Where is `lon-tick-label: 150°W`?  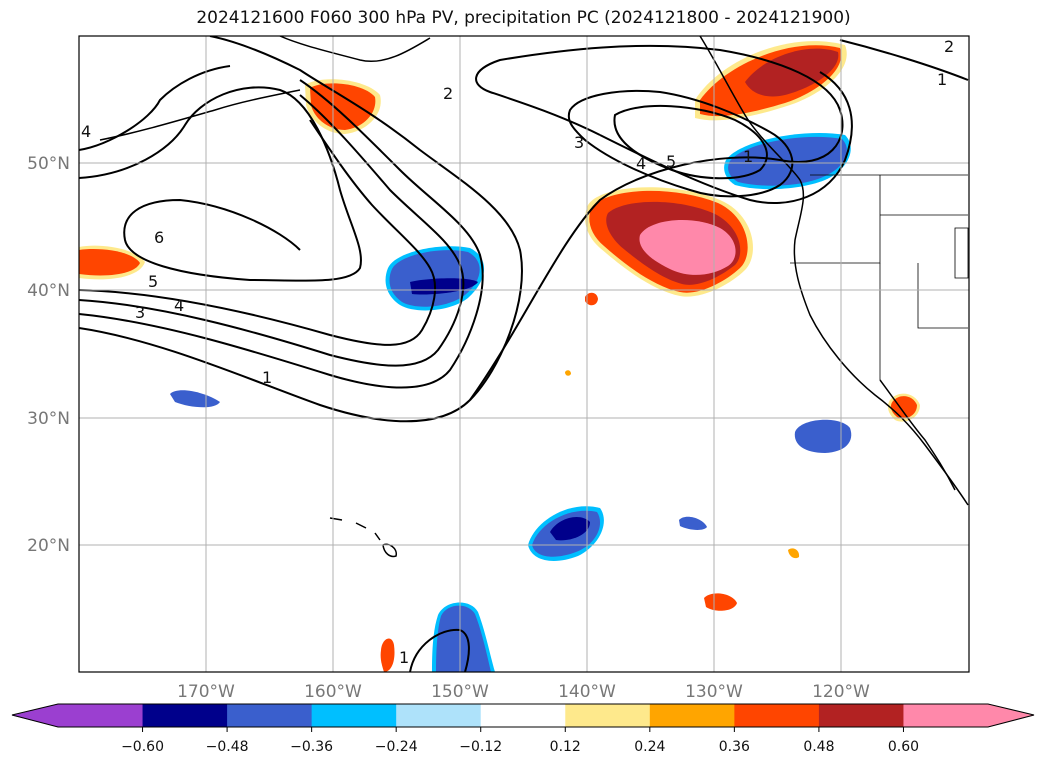 lon-tick-label: 150°W is located at coordinates (460, 692).